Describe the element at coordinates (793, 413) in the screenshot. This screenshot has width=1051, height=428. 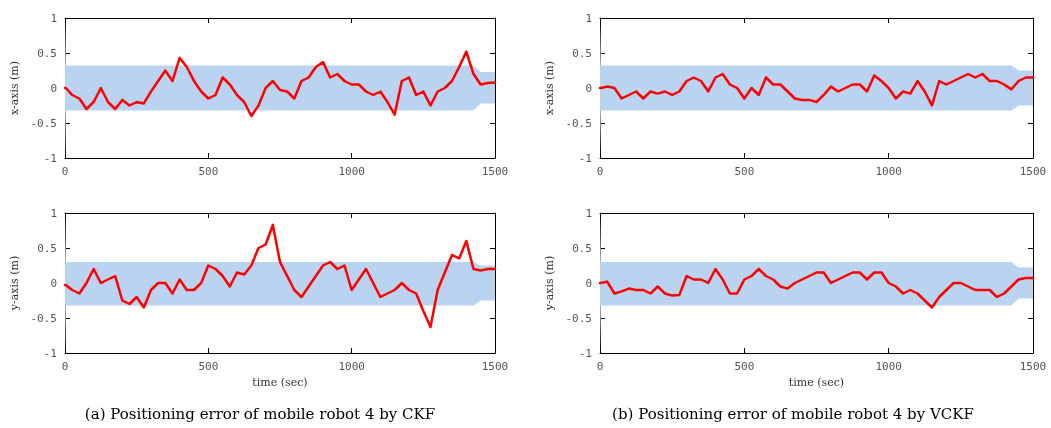
I see `text: (b) Positioning error of mobile robot 4 by VCKF` at that location.